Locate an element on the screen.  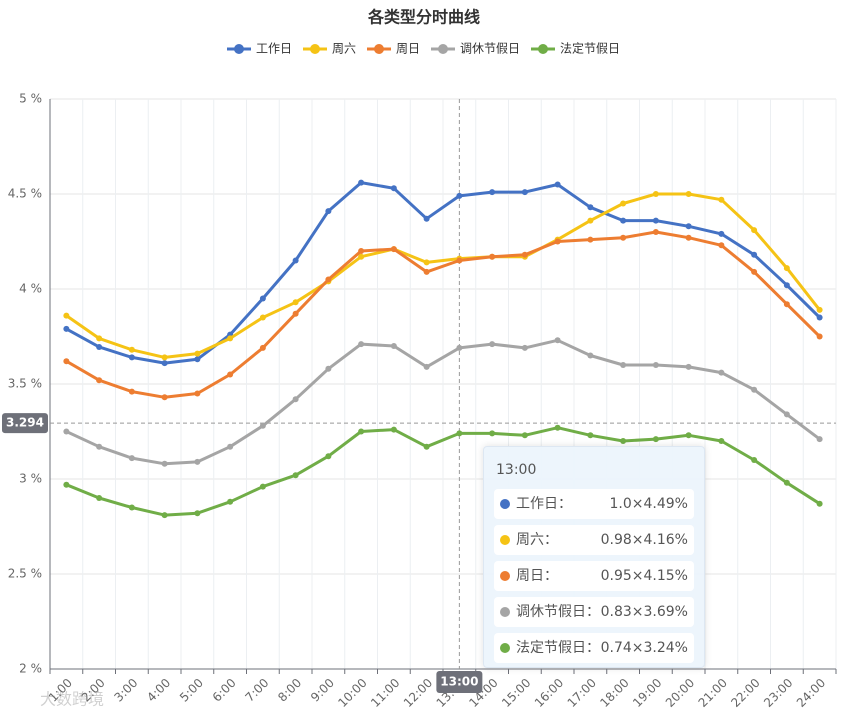
x-tick-label: 23:00 is located at coordinates (778, 693).